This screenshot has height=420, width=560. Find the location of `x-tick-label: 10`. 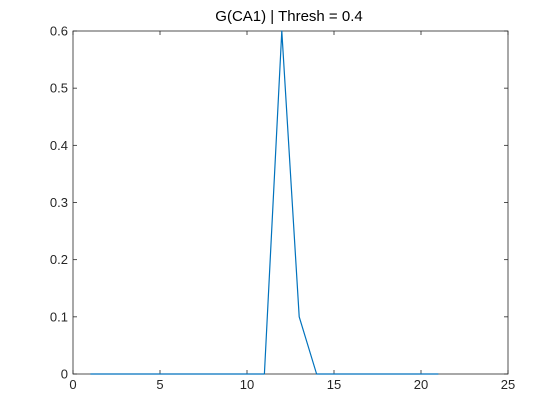

x-tick-label: 10 is located at coordinates (247, 384).